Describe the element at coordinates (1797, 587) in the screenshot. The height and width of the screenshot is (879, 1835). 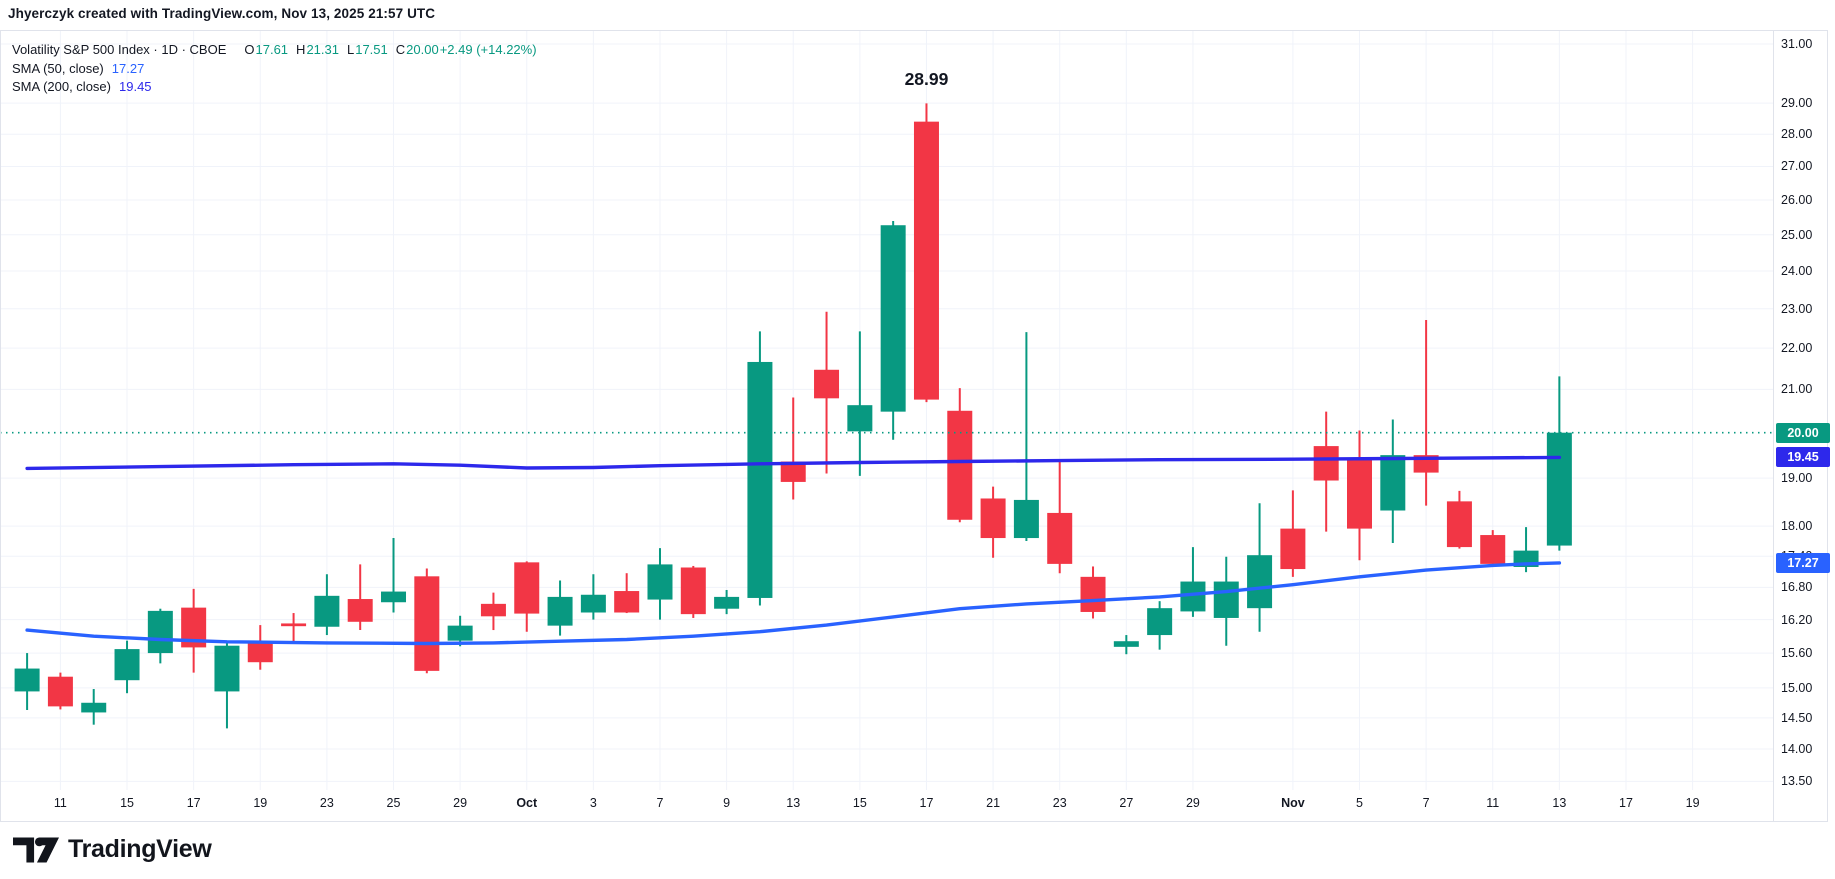
I see `price-tick-16.80: 16.80` at that location.